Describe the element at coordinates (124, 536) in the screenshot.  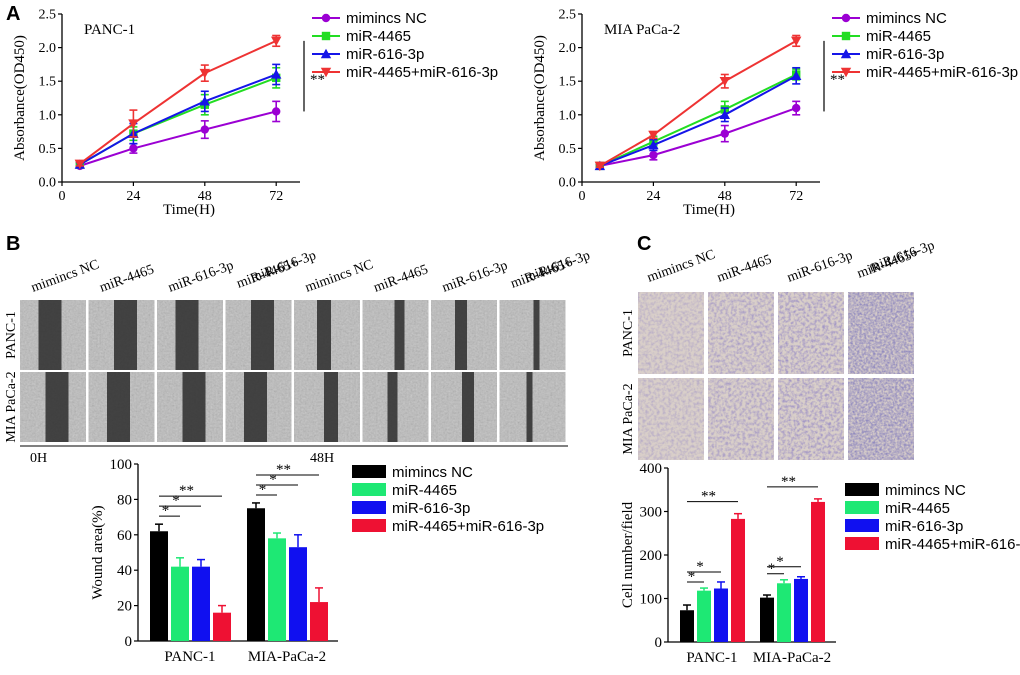
I see `y-tick-label: 60` at that location.